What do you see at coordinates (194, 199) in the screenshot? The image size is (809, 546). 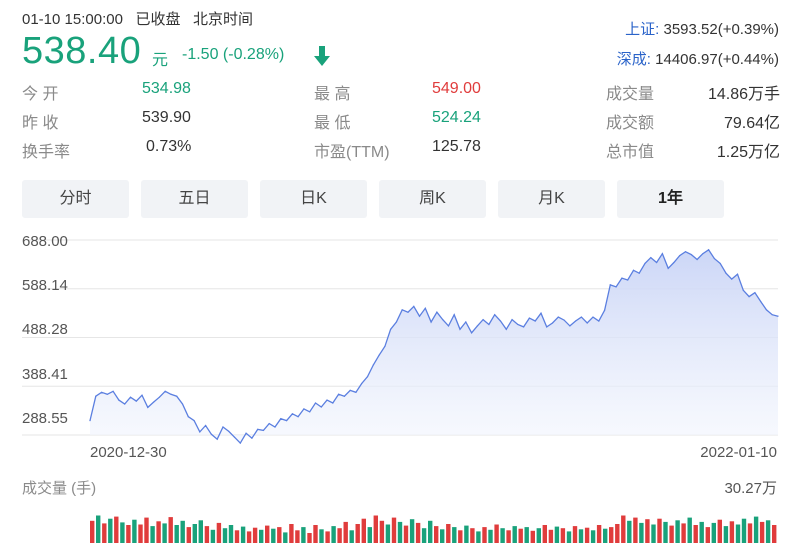 I see `tab-five-day: 五日` at bounding box center [194, 199].